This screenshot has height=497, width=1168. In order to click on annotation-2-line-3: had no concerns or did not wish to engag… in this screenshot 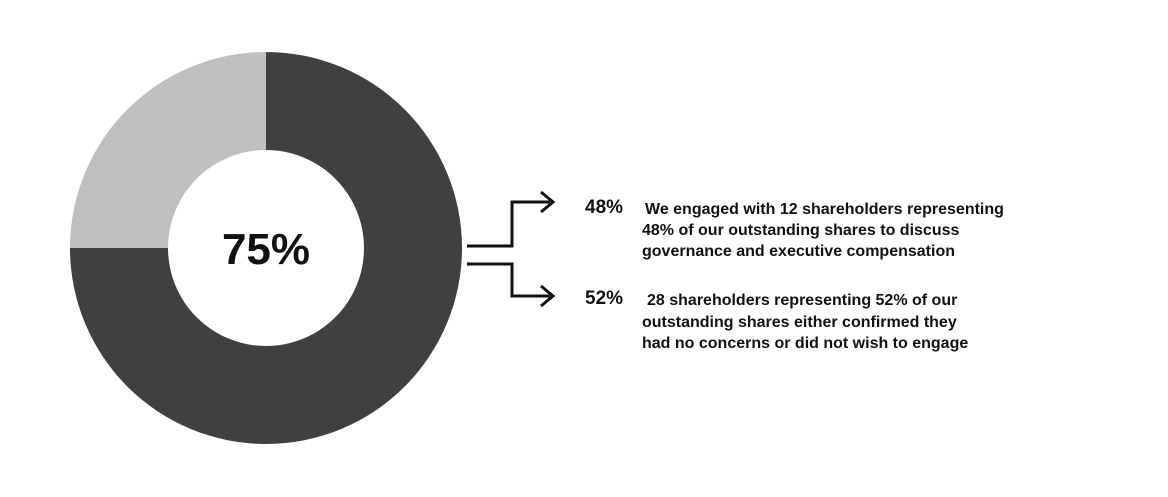, I will do `click(805, 343)`.